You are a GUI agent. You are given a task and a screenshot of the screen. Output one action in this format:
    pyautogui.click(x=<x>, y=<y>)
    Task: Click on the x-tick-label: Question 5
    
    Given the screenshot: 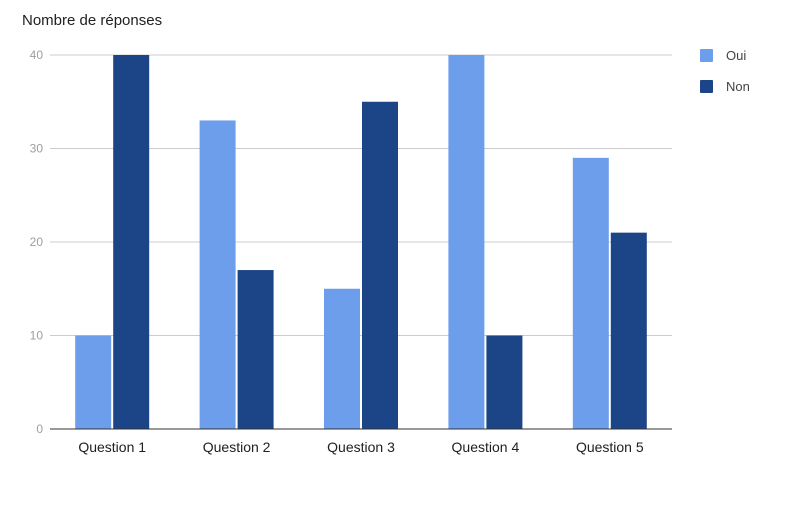 What is the action you would take?
    pyautogui.click(x=610, y=447)
    